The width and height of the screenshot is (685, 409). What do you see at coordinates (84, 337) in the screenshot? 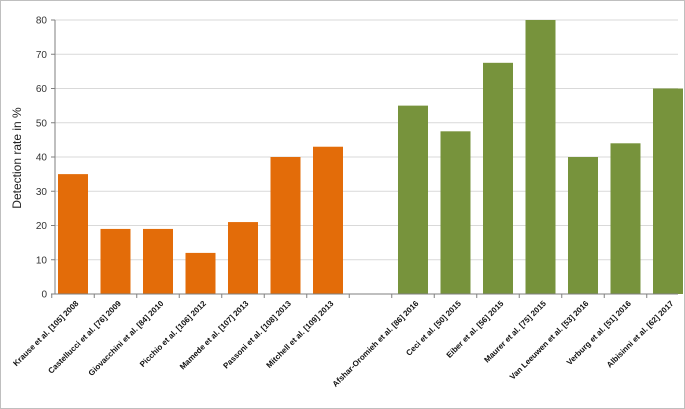
I see `x-category-label: Castellucci et al. [76] 2009` at bounding box center [84, 337].